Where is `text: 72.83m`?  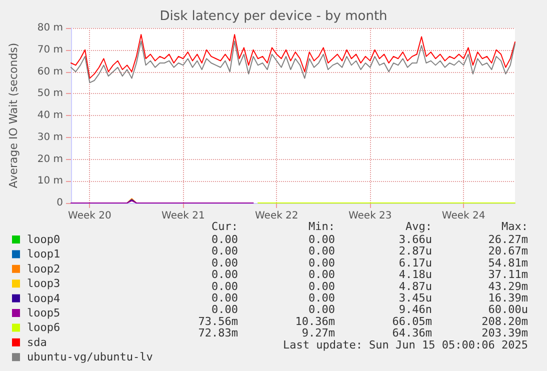 text: 72.83m is located at coordinates (218, 333).